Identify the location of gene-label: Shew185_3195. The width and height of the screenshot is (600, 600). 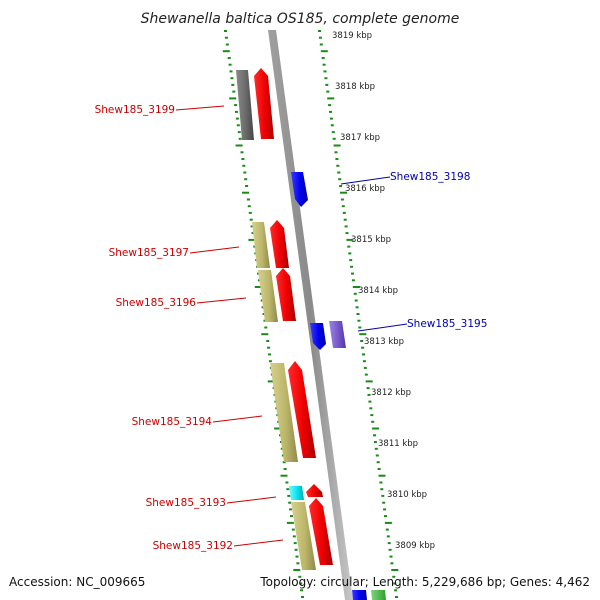
(447, 324).